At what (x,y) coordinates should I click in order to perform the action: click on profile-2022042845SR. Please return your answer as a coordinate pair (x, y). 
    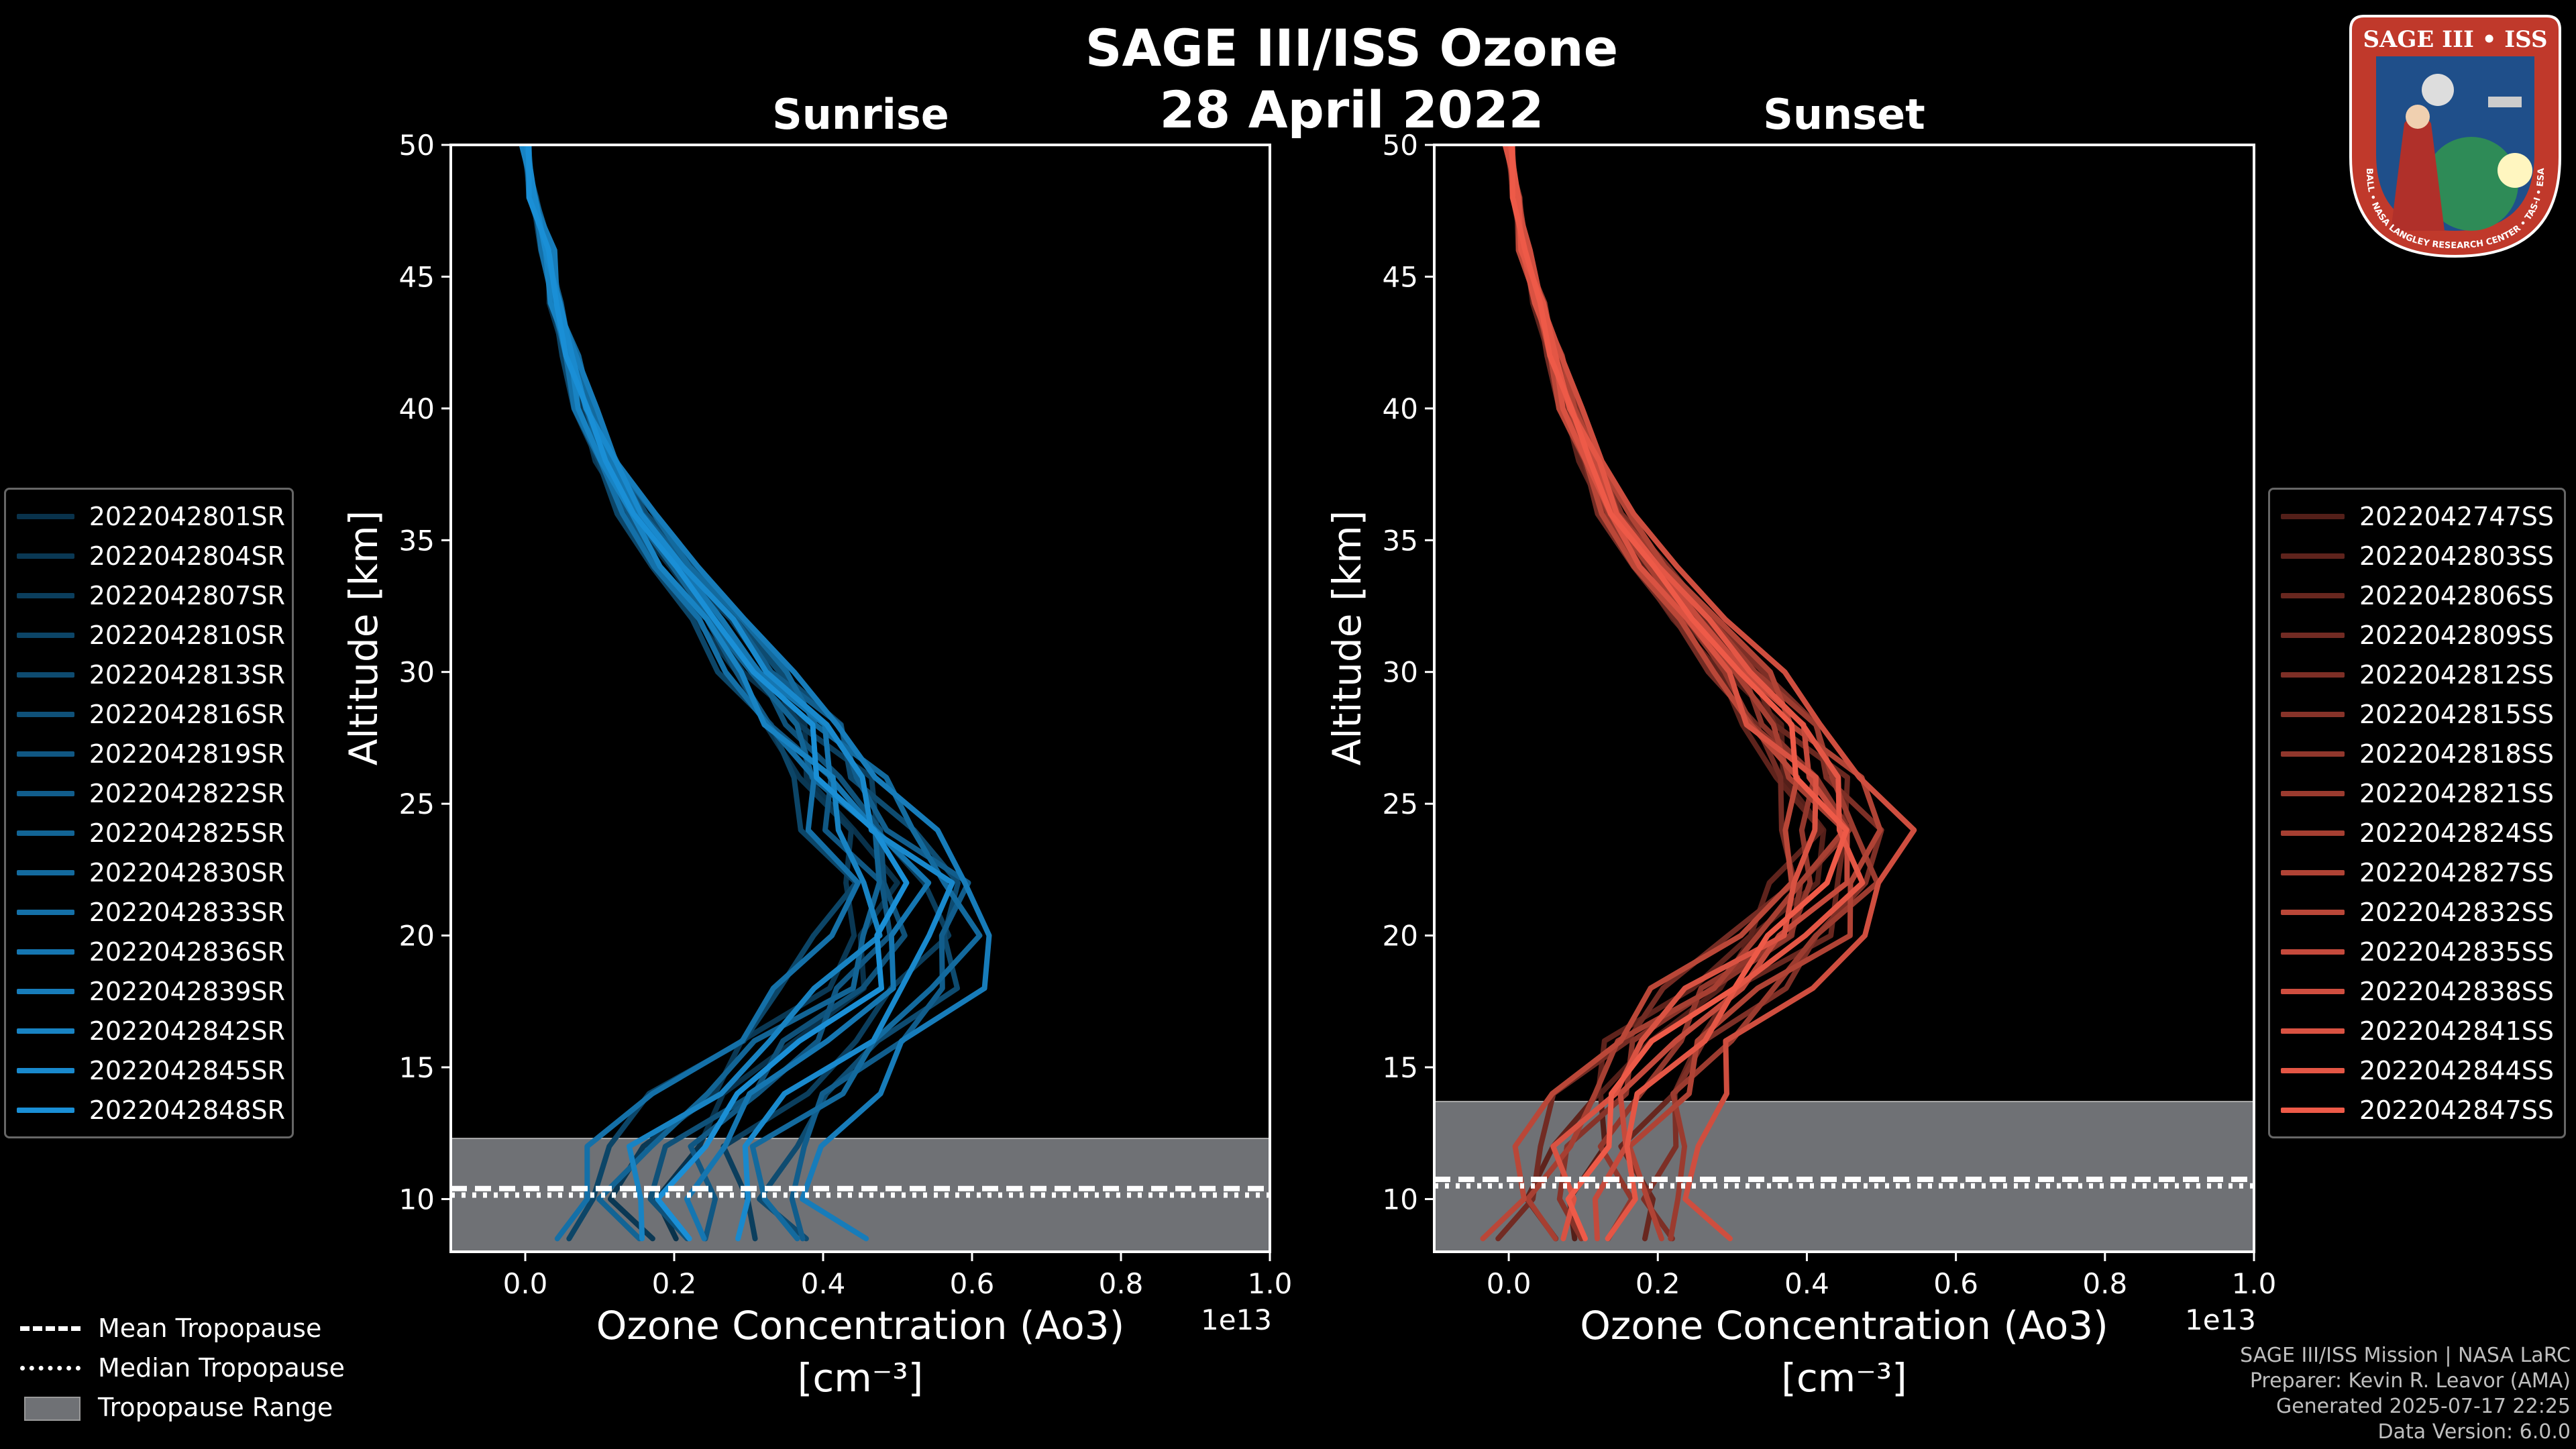
    Looking at the image, I should click on (739, 693).